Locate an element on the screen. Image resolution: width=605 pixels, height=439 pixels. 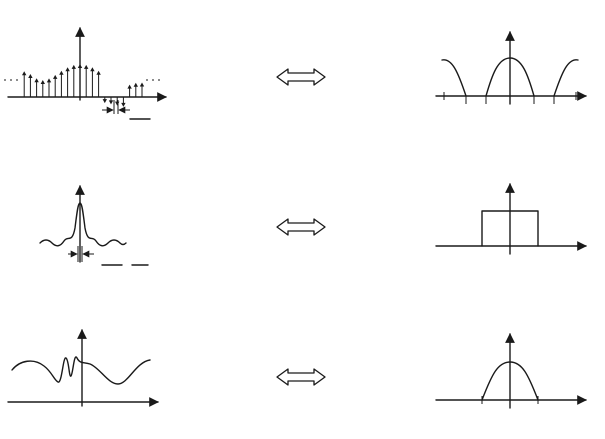
impulse-stems is located at coordinates (83, 85).